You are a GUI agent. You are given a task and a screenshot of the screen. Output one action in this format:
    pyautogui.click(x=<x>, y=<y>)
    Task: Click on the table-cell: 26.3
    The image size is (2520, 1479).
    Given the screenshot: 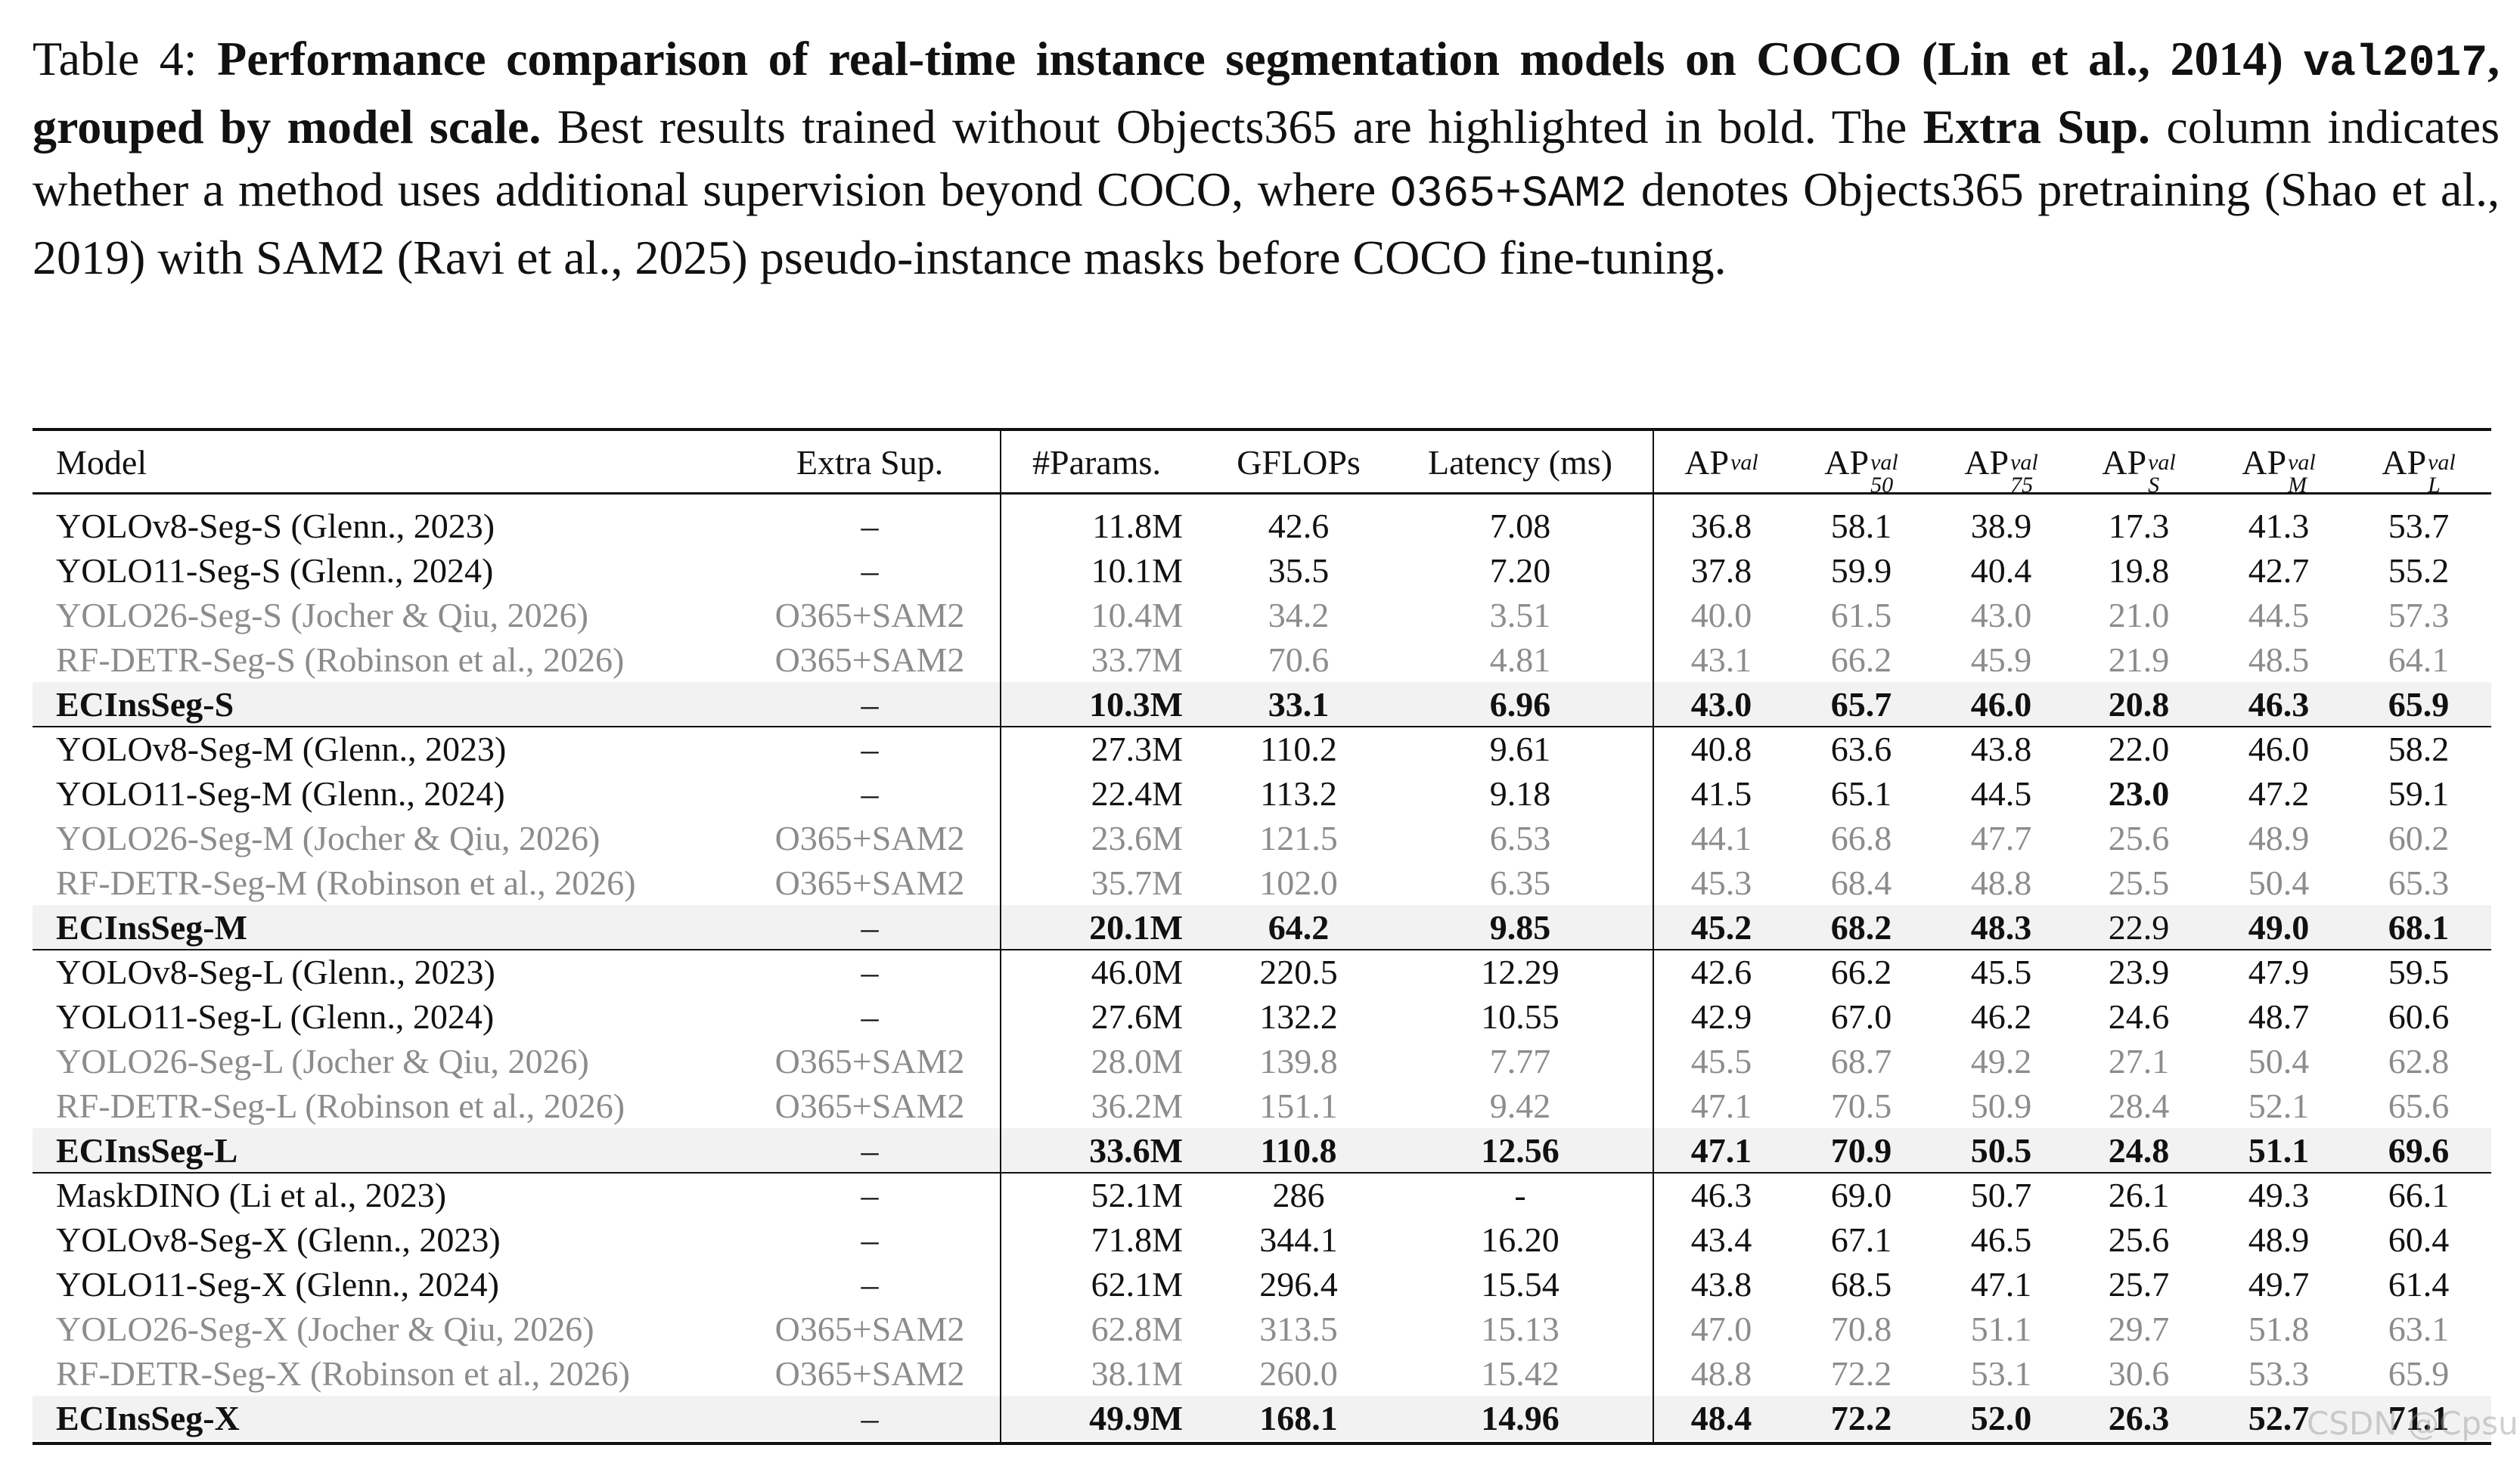 What is the action you would take?
    pyautogui.click(x=2139, y=1418)
    